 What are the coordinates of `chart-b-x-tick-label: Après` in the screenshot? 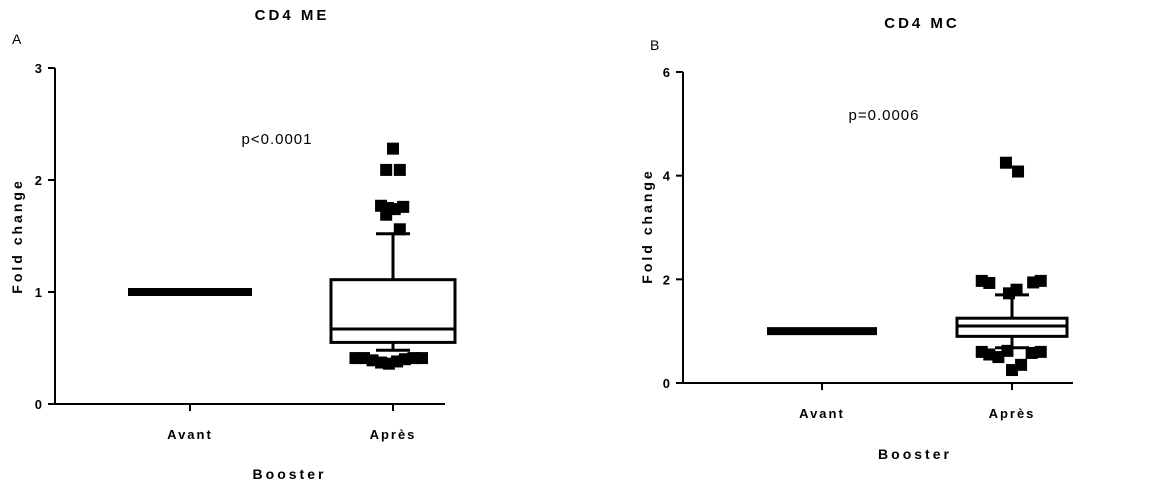 It's located at (1012, 413).